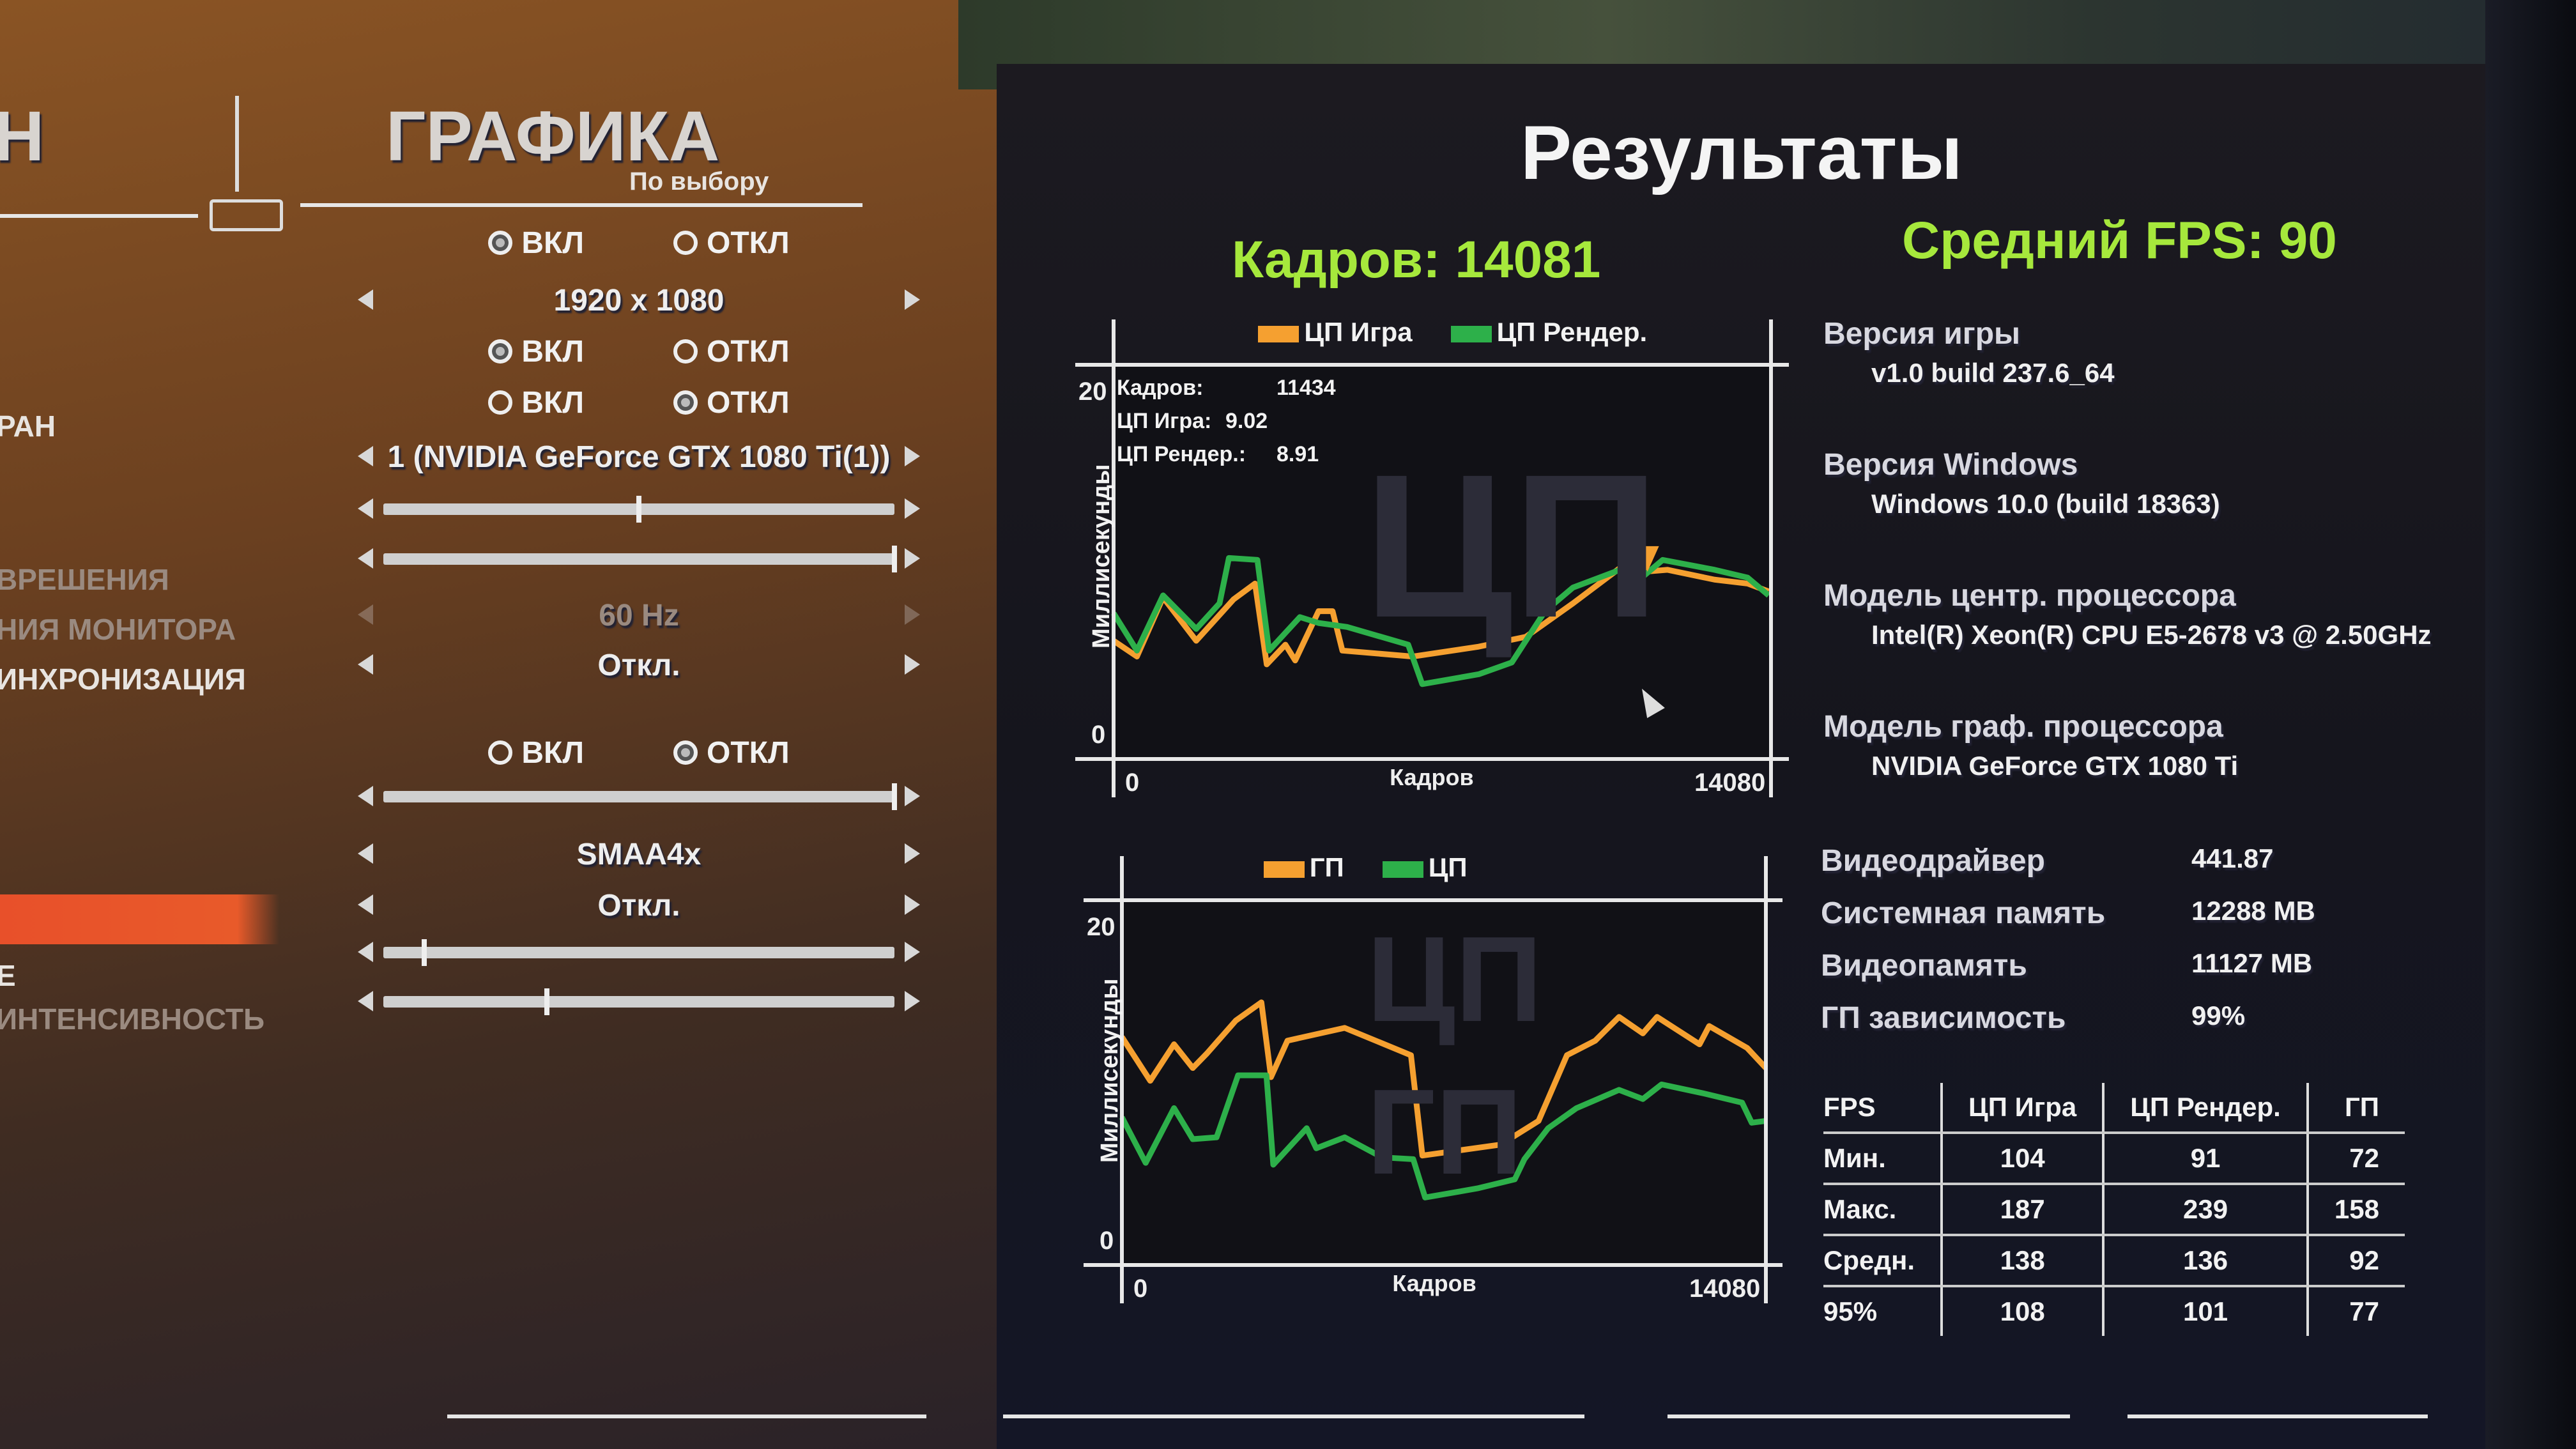 This screenshot has height=1449, width=2576. Describe the element at coordinates (2022, 1261) in the screenshot. I see `table-cell: 138` at that location.